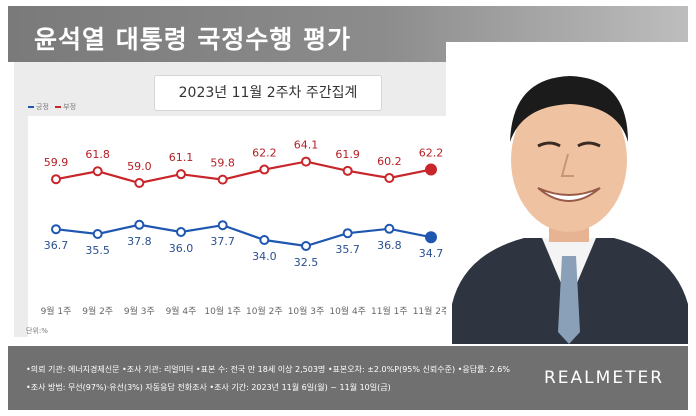 The height and width of the screenshot is (416, 696). Describe the element at coordinates (56, 311) in the screenshot. I see `x-tick-label: 9월 1주` at that location.